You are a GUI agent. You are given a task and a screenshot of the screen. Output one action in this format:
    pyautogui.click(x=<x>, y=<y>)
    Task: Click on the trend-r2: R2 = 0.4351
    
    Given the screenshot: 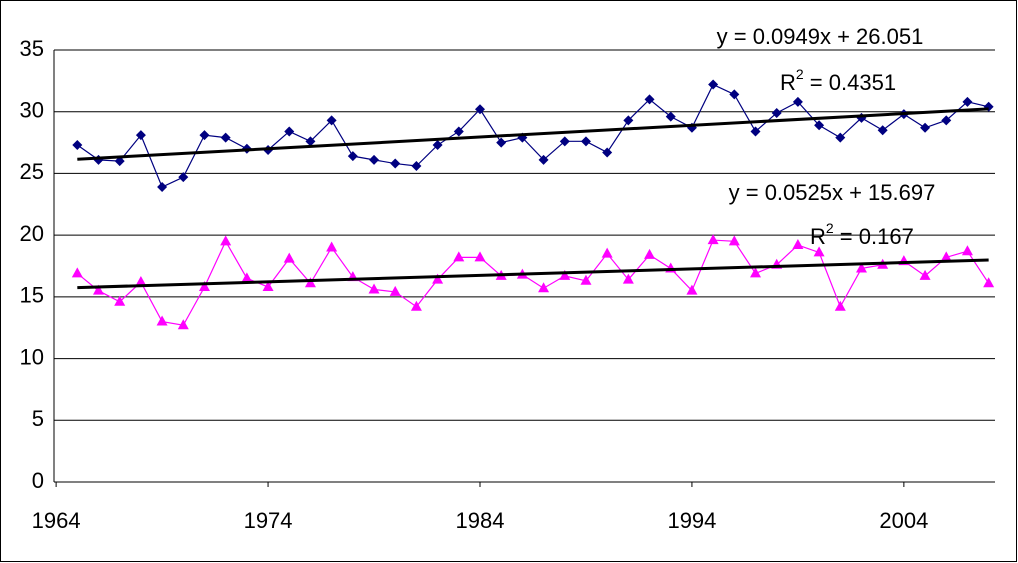 What is the action you would take?
    pyautogui.click(x=838, y=80)
    